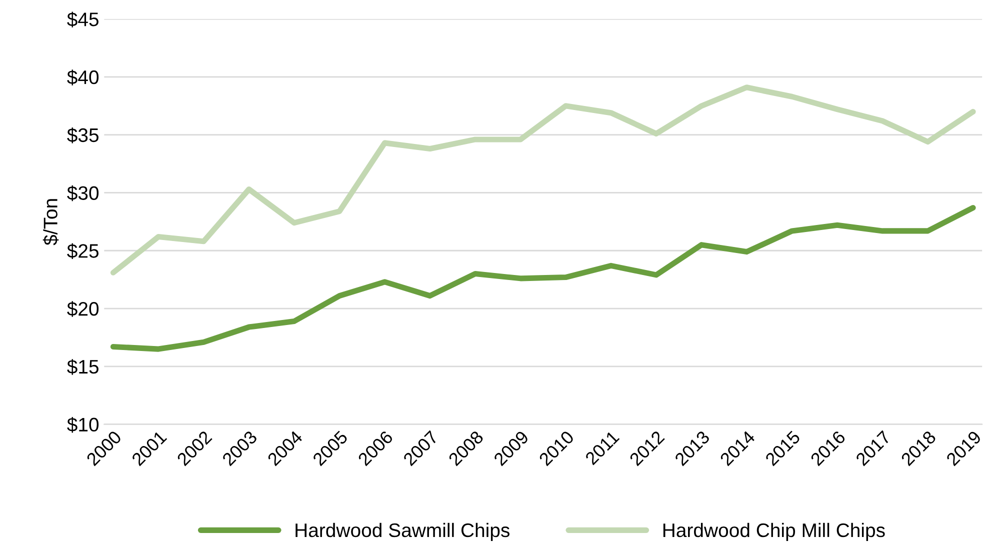 This screenshot has height=544, width=992. I want to click on legend-label: Hardwood Chip Mill Chips, so click(774, 531).